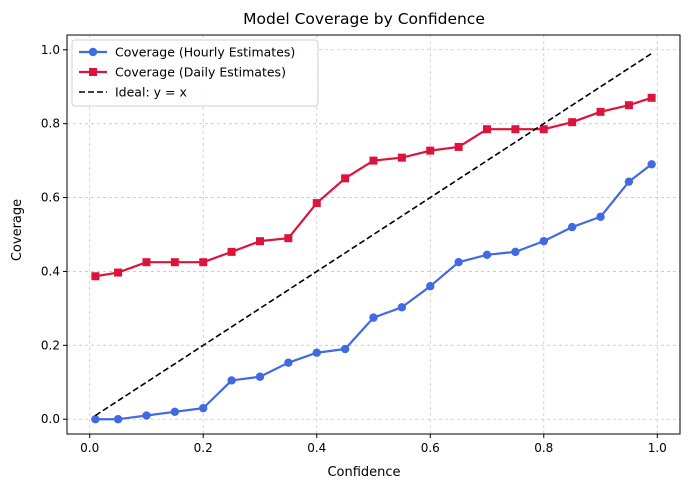 The width and height of the screenshot is (690, 490). What do you see at coordinates (50, 50) in the screenshot?
I see `y-tick-label: 1.0` at bounding box center [50, 50].